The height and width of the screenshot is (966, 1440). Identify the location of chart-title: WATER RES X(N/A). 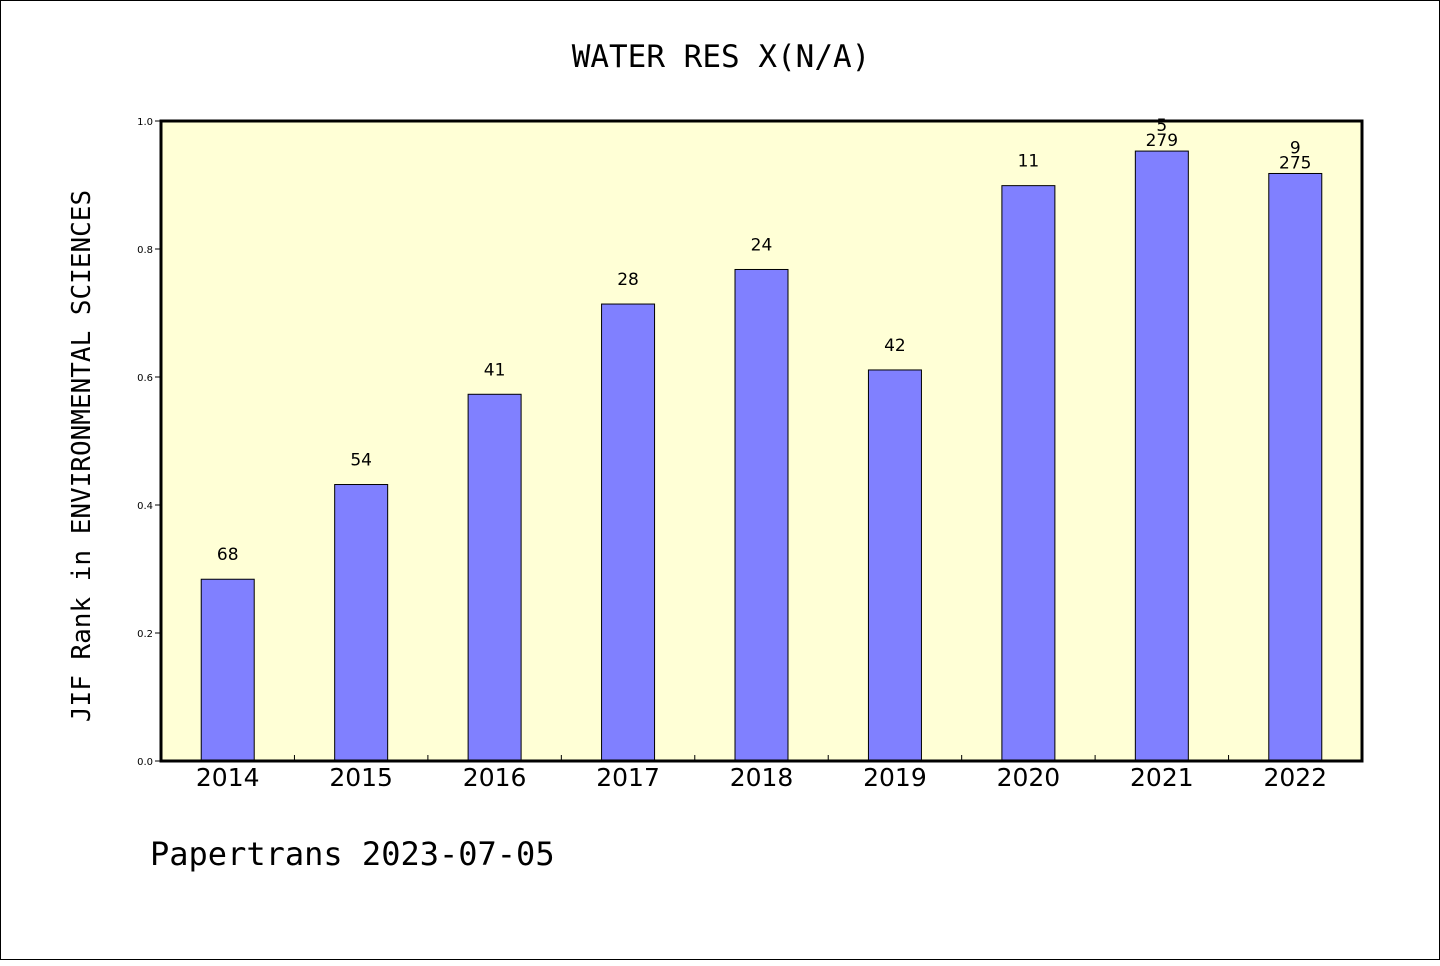
(721, 57).